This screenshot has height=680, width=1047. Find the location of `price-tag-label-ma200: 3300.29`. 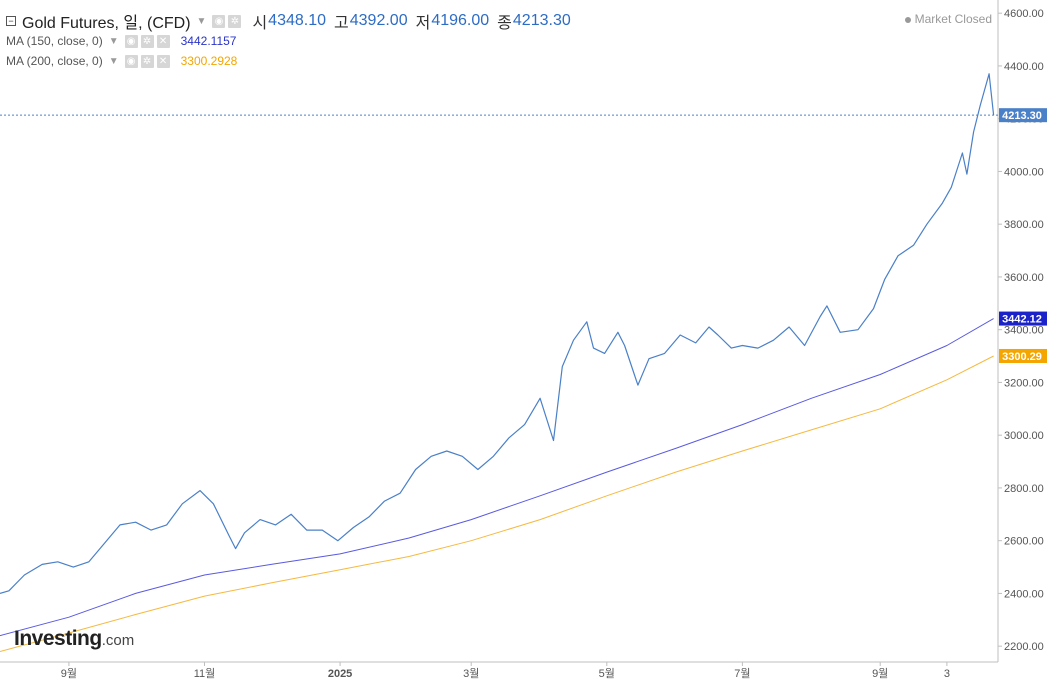

price-tag-label-ma200: 3300.29 is located at coordinates (1022, 357).